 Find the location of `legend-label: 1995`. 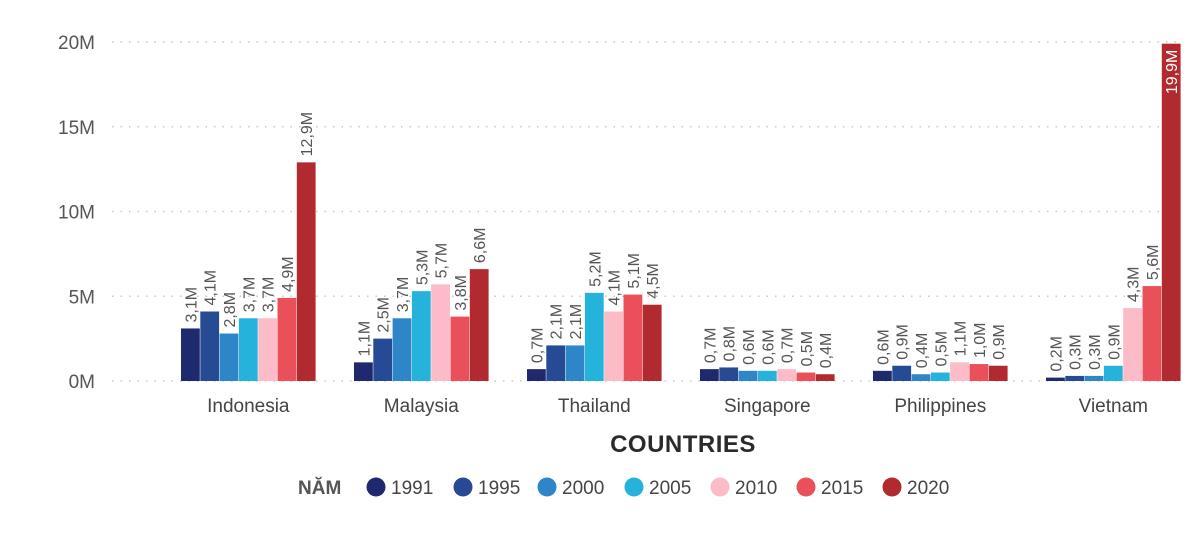

legend-label: 1995 is located at coordinates (499, 488).